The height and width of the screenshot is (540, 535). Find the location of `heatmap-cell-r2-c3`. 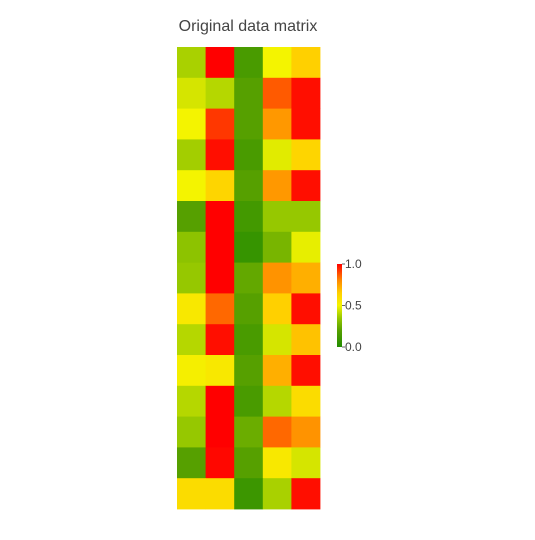

heatmap-cell-r2-c3 is located at coordinates (248, 93).